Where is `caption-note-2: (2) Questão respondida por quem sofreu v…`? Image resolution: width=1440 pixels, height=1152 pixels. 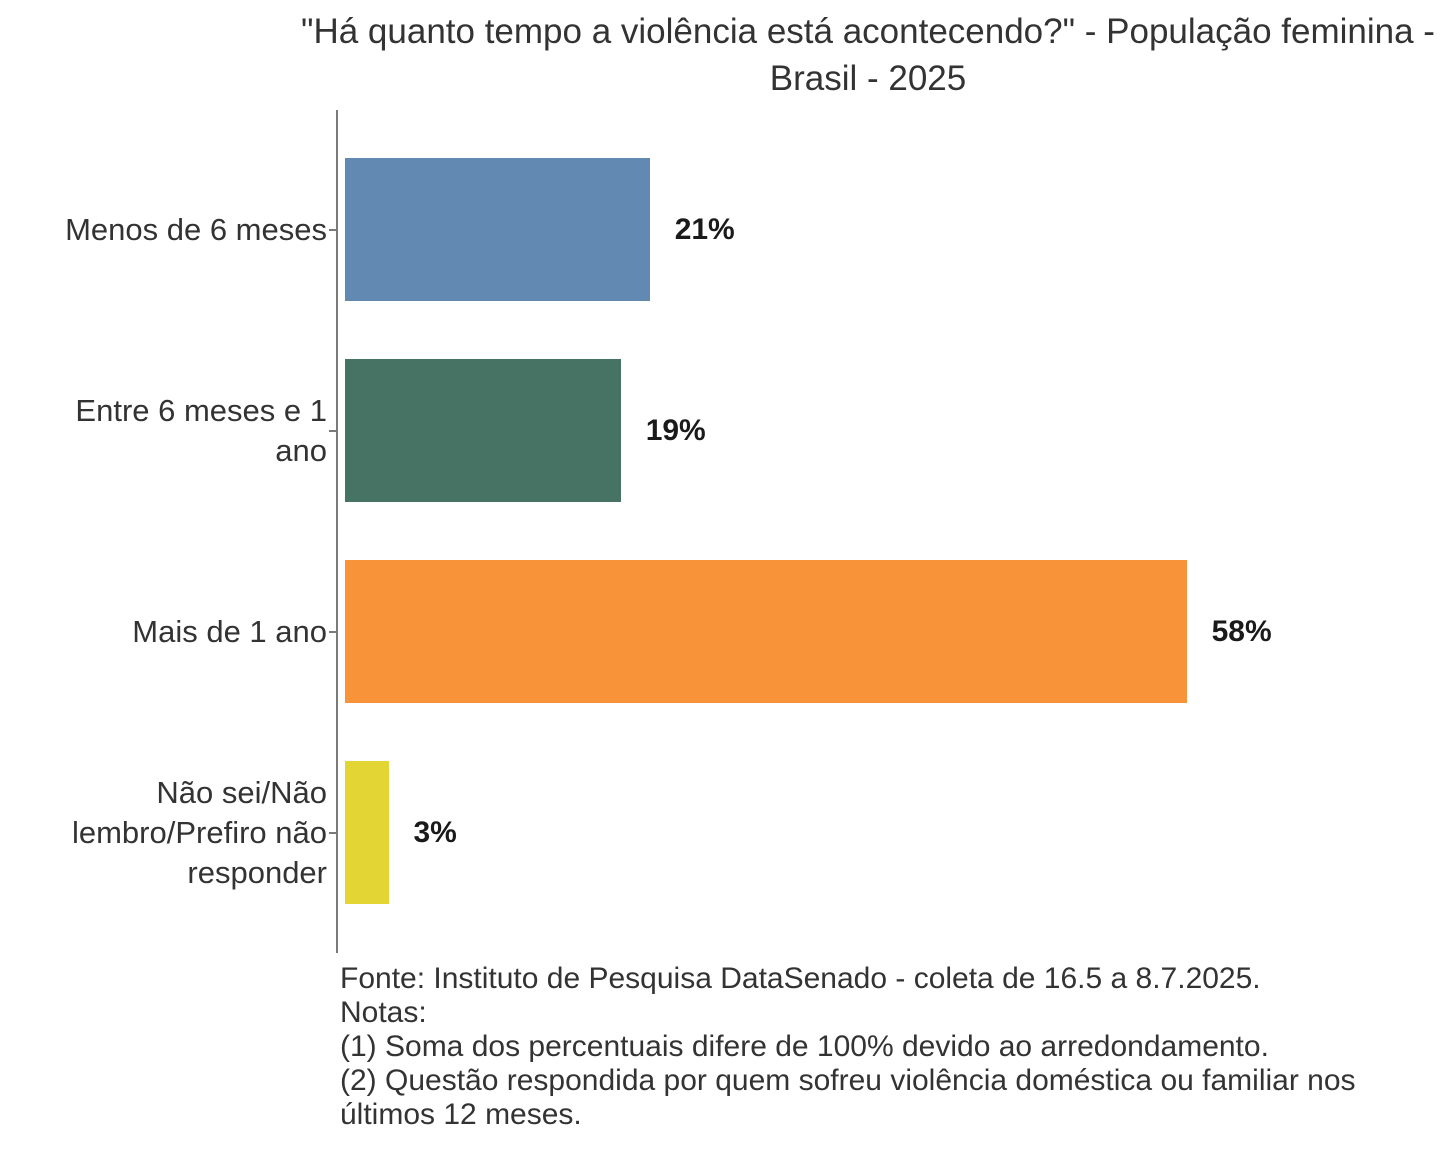
caption-note-2: (2) Questão respondida por quem sofreu v… is located at coordinates (848, 1097).